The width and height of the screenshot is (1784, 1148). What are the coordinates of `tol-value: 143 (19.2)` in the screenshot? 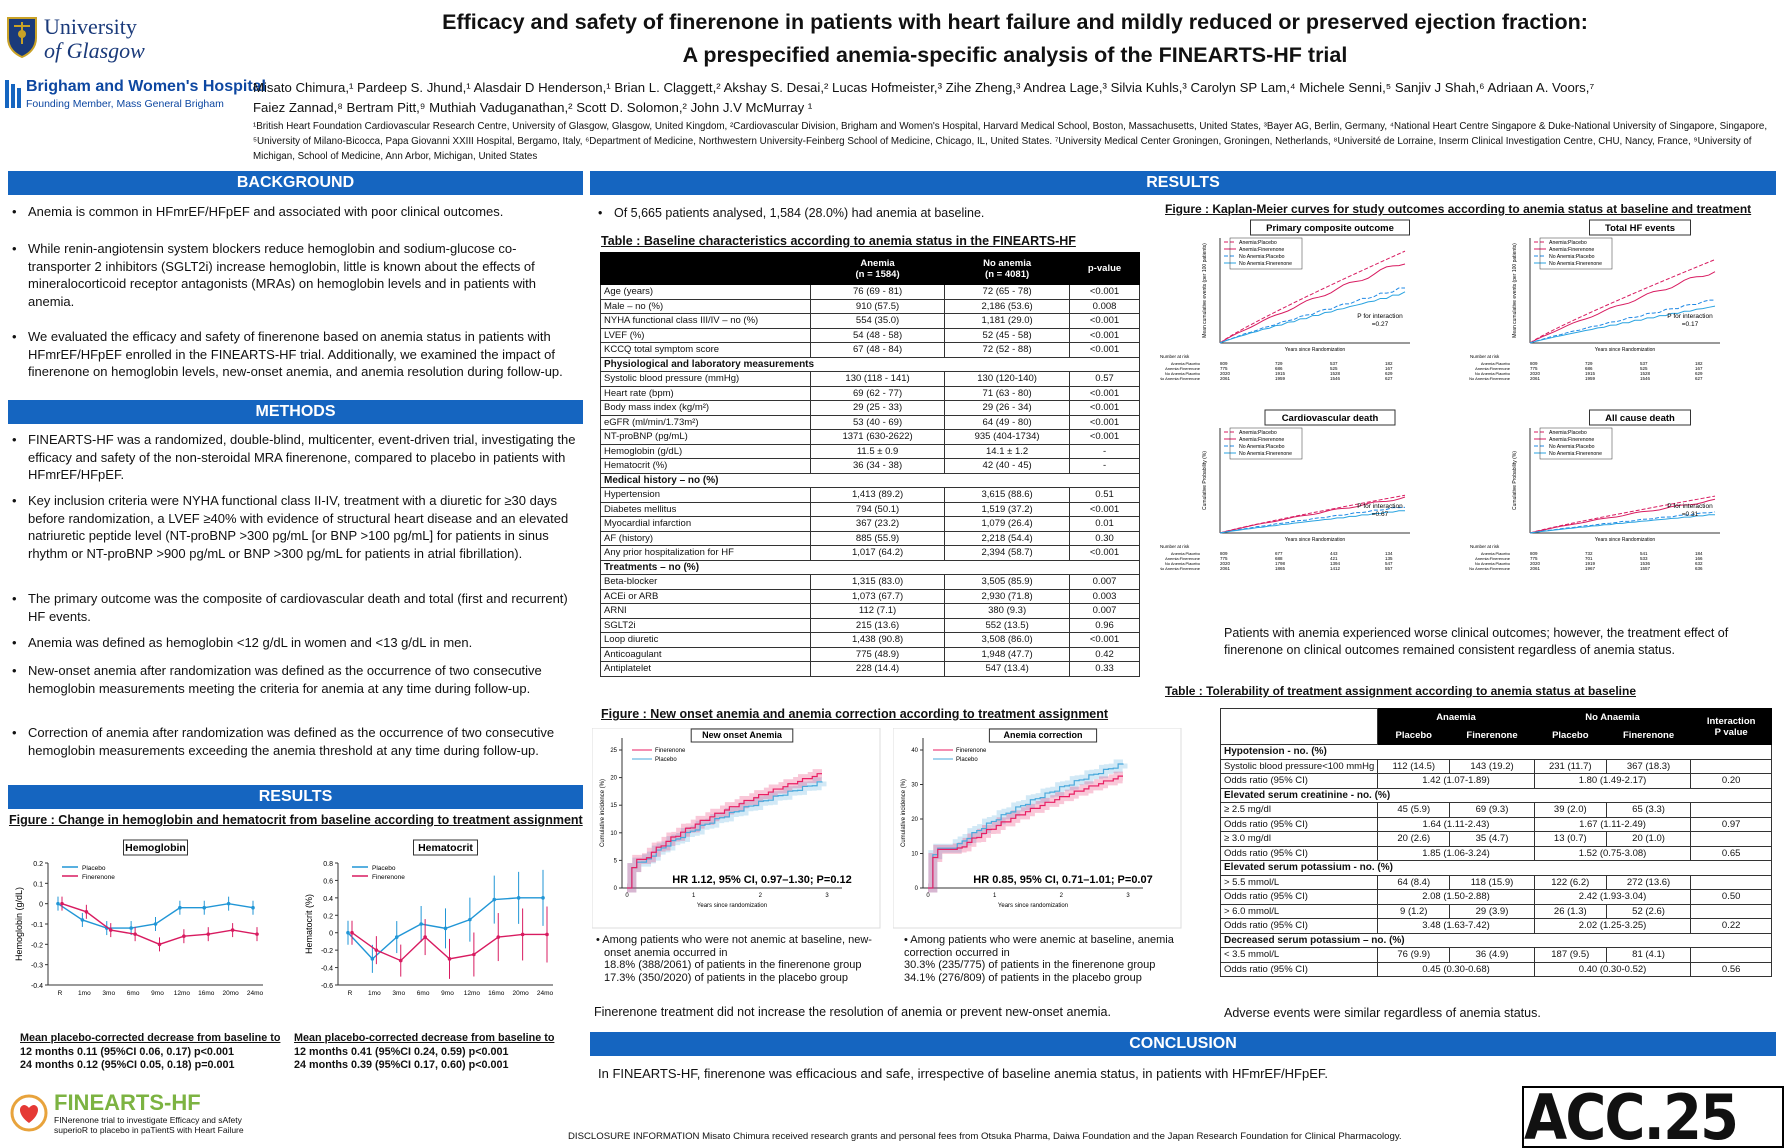 It's located at (1492, 766).